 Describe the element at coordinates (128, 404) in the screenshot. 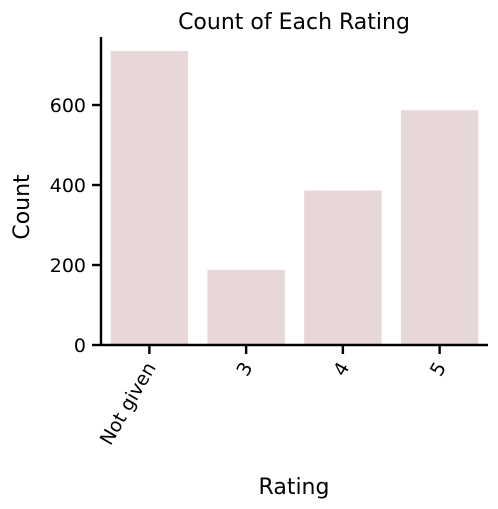

I see `x-tick-label-0: Not given` at that location.